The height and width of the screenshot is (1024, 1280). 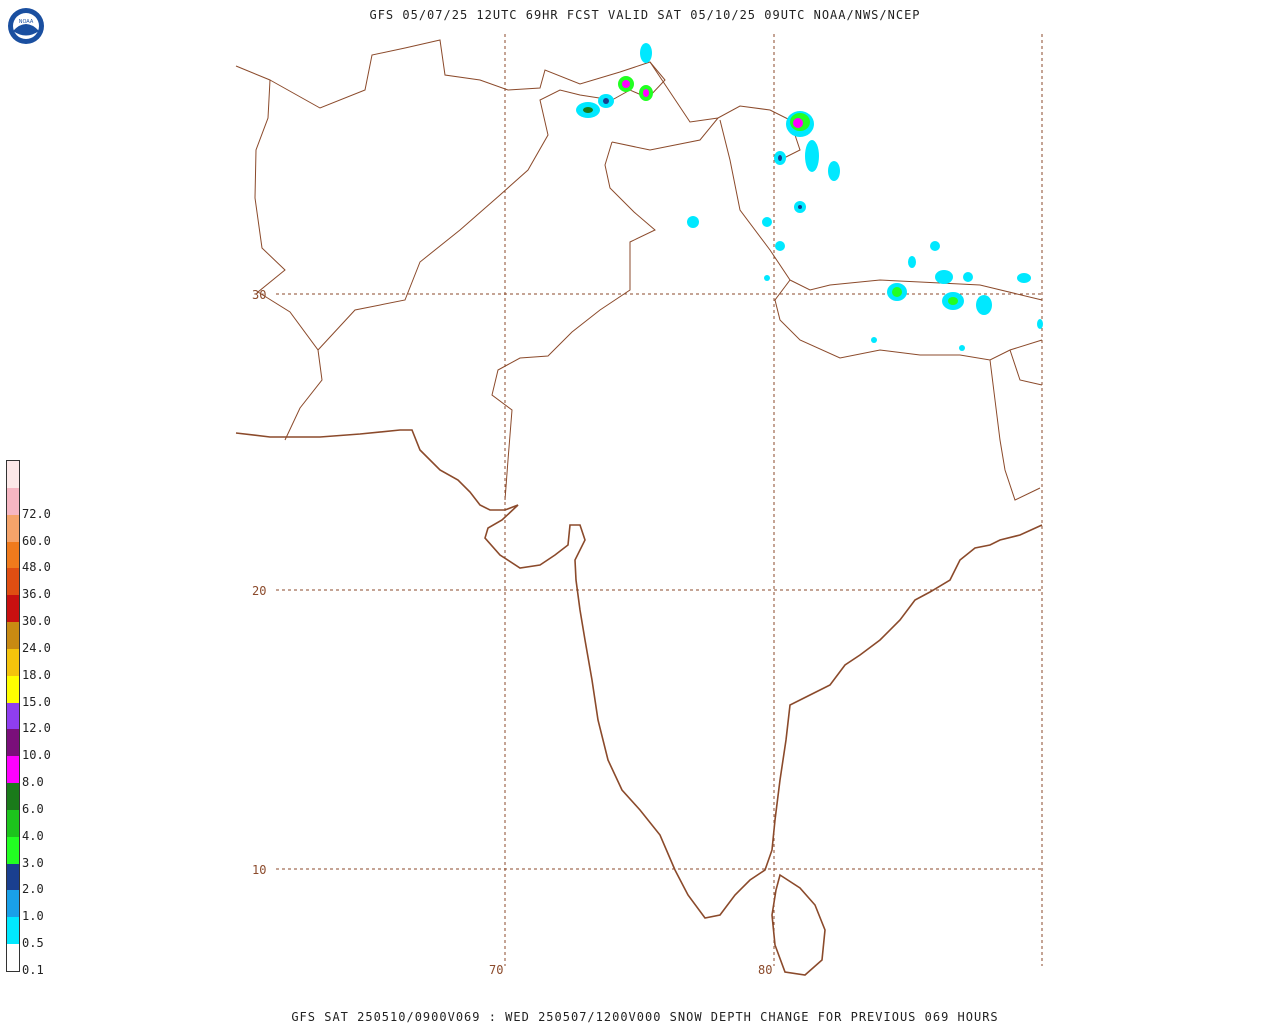 What do you see at coordinates (26, 26) in the screenshot?
I see `noaa-logo-icon: NOAA` at bounding box center [26, 26].